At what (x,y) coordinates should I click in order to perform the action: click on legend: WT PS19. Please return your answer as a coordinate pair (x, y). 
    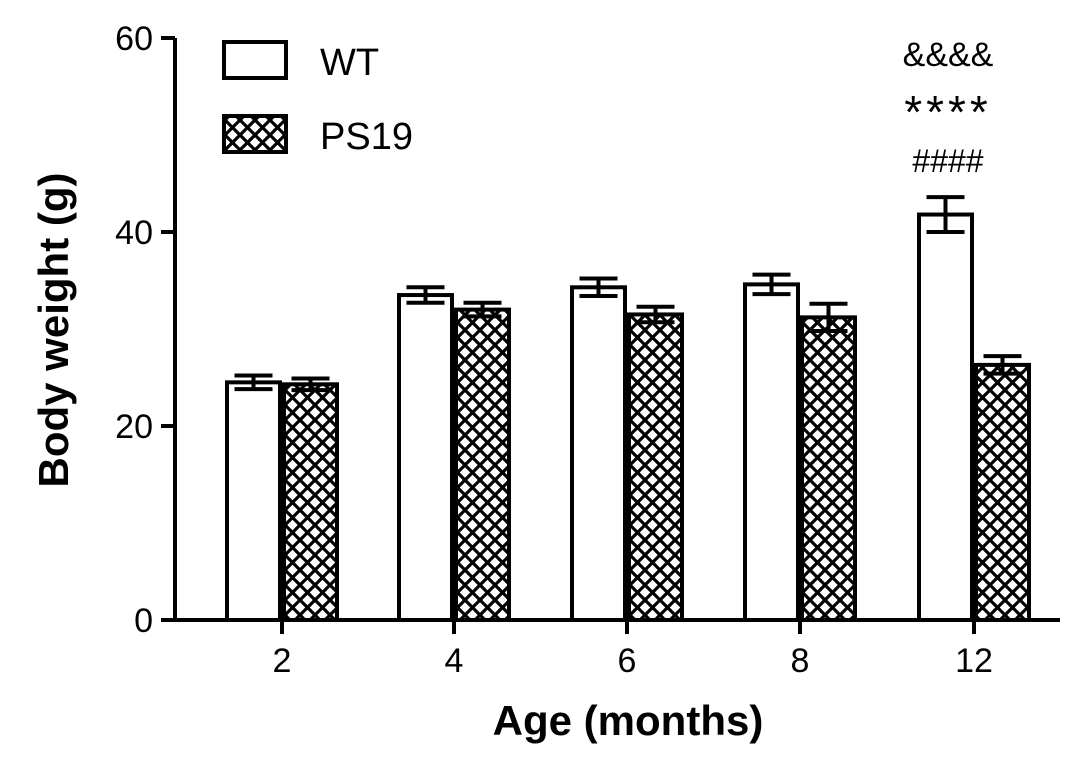
    Looking at the image, I should click on (317, 99).